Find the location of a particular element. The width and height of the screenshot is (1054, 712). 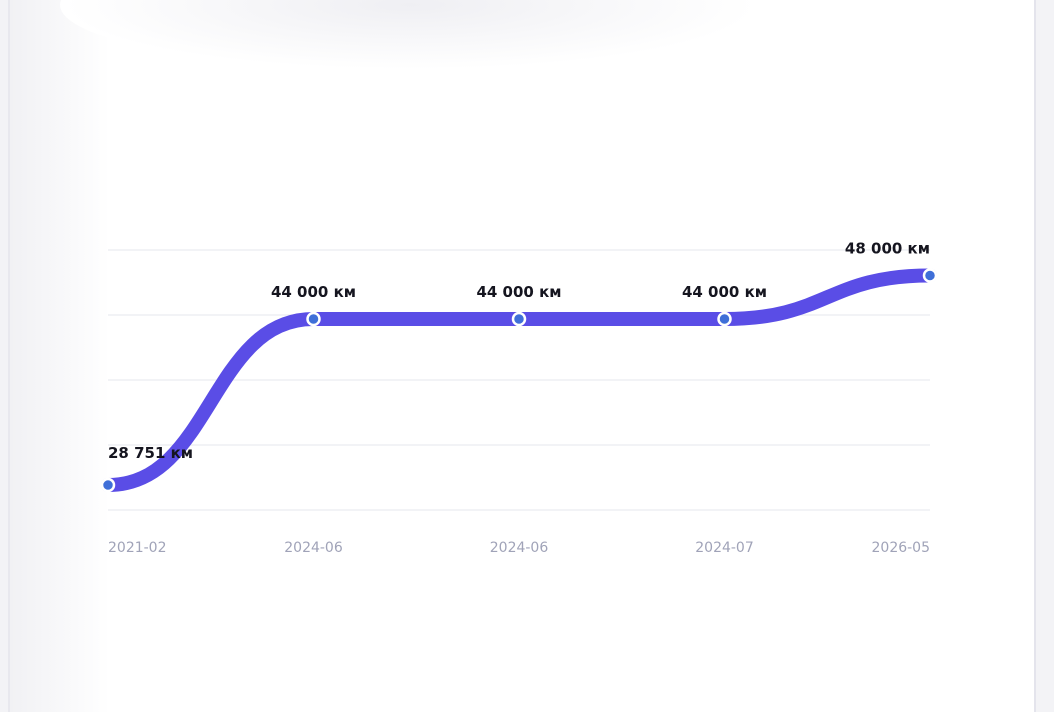

x-tick-label: 2021-02 is located at coordinates (137, 548).